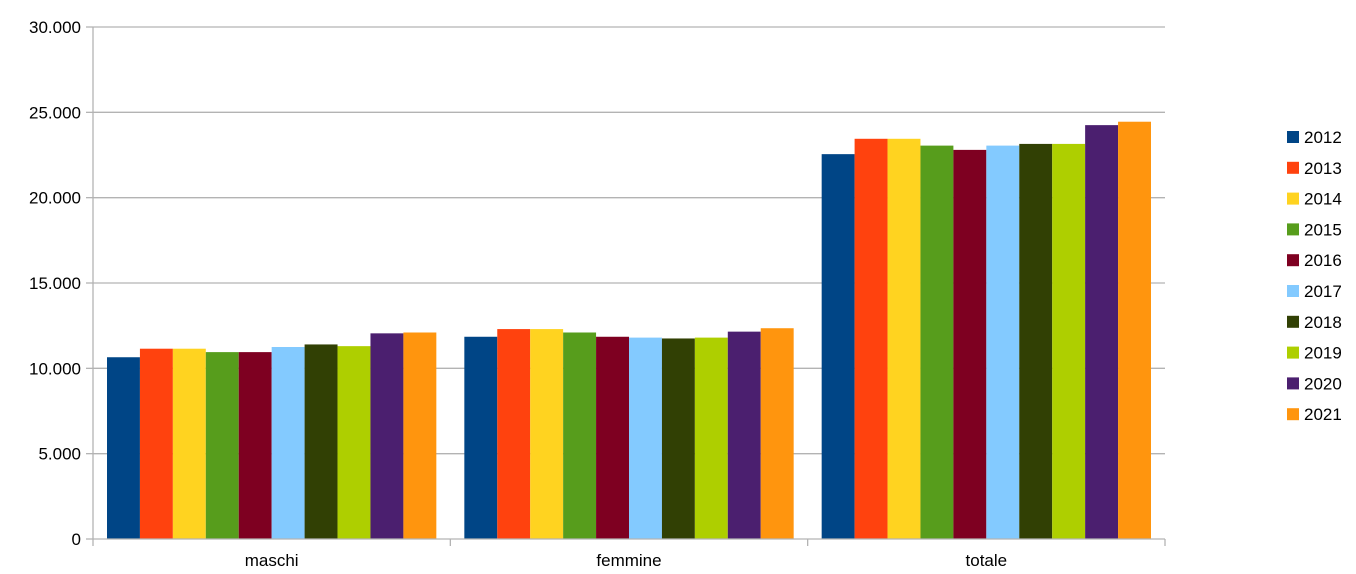 Image resolution: width=1356 pixels, height=574 pixels. Describe the element at coordinates (1323, 229) in the screenshot. I see `legend-label: 2015` at that location.